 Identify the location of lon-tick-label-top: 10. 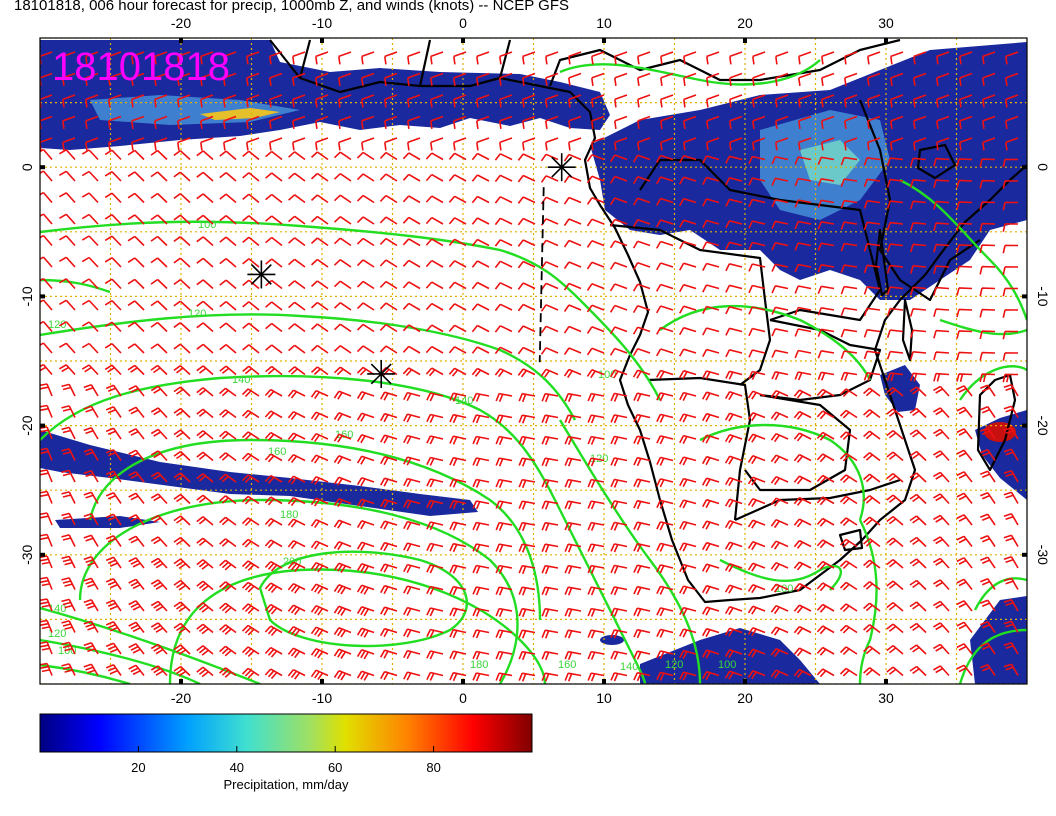
(604, 23).